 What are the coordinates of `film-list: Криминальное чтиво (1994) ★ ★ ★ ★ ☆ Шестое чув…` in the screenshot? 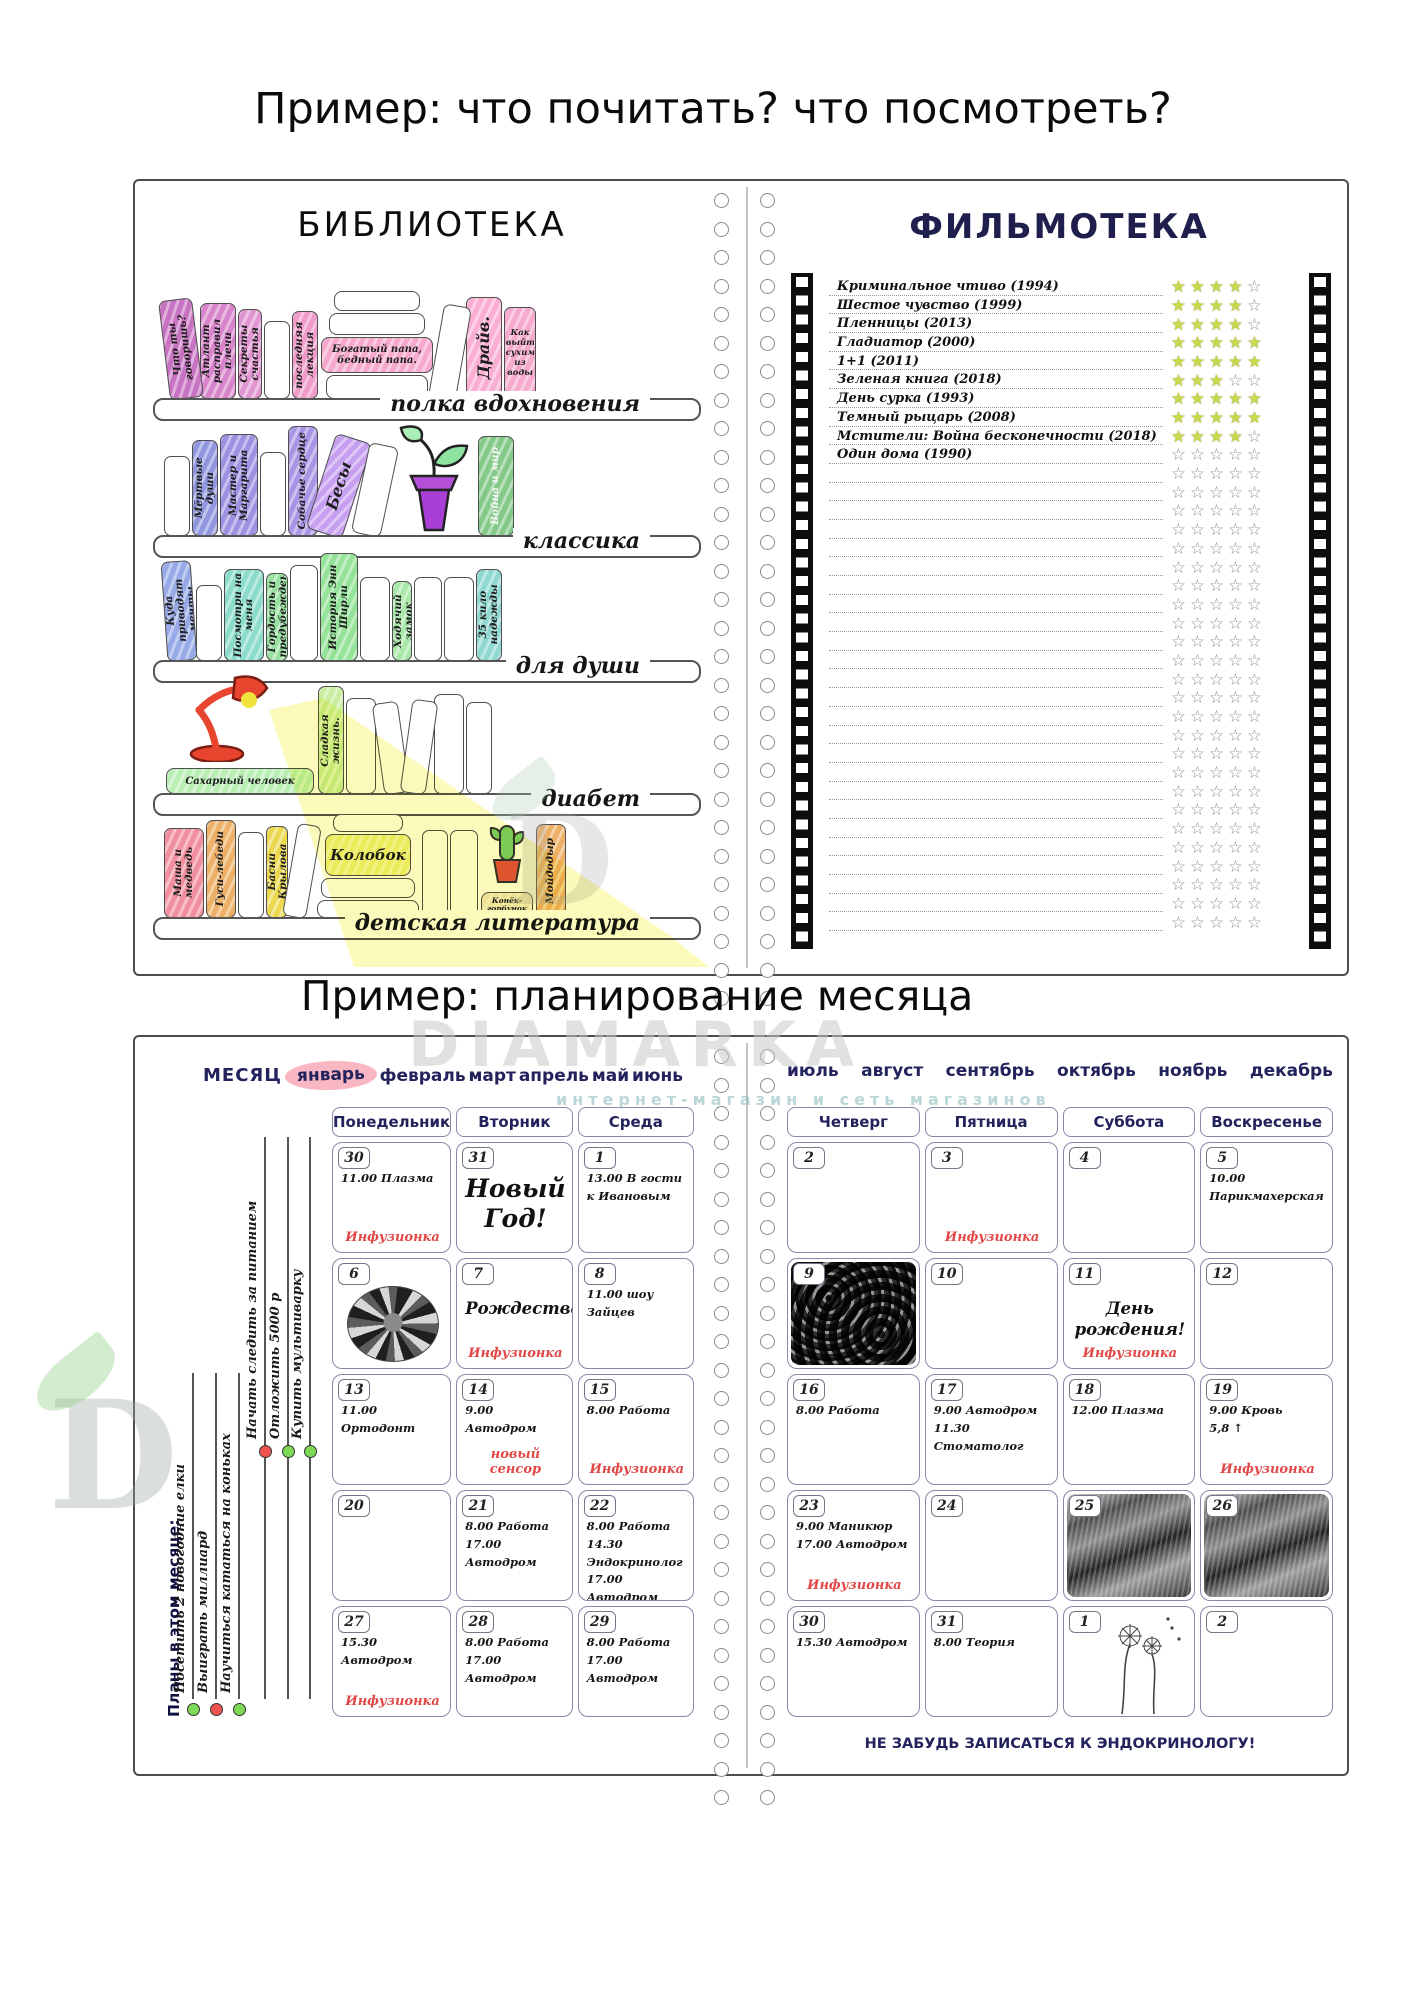 It's located at (1051, 604).